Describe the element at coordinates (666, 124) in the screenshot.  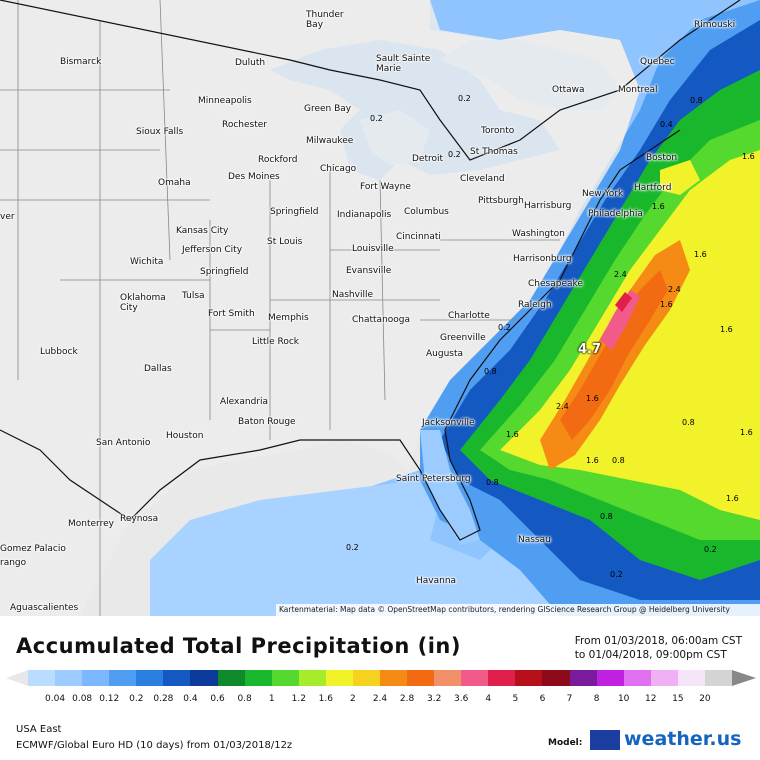
I see `contour-label: 0.4` at that location.